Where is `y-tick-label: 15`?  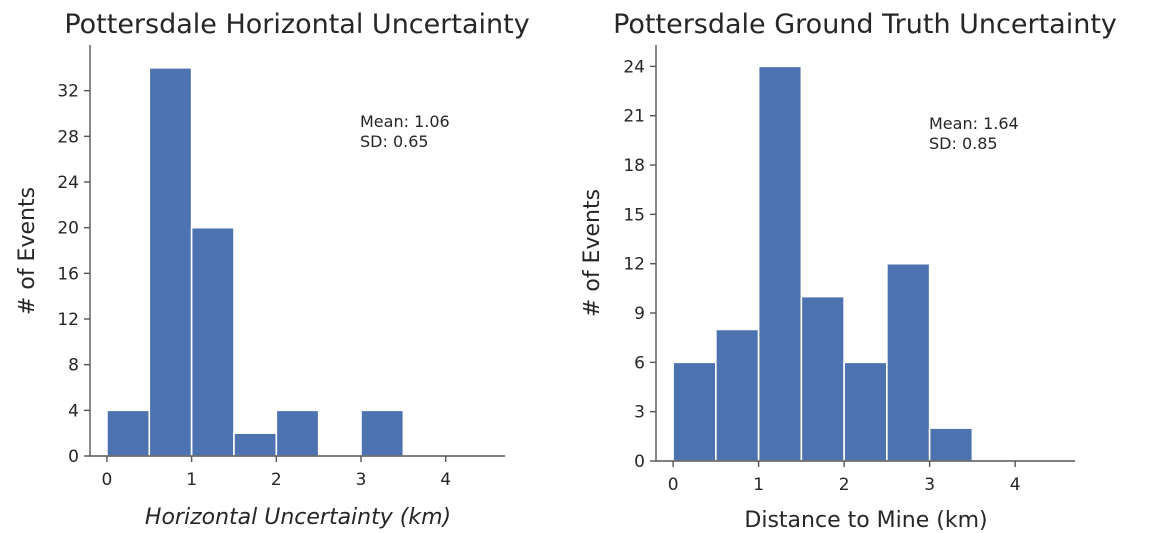
y-tick-label: 15 is located at coordinates (634, 215).